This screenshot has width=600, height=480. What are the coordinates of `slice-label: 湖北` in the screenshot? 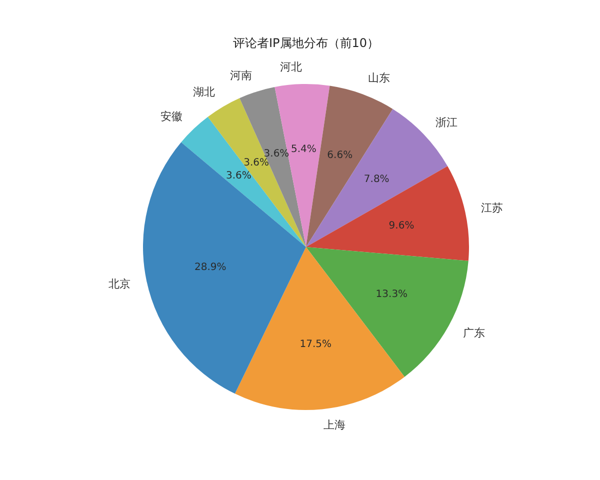 It's located at (203, 91).